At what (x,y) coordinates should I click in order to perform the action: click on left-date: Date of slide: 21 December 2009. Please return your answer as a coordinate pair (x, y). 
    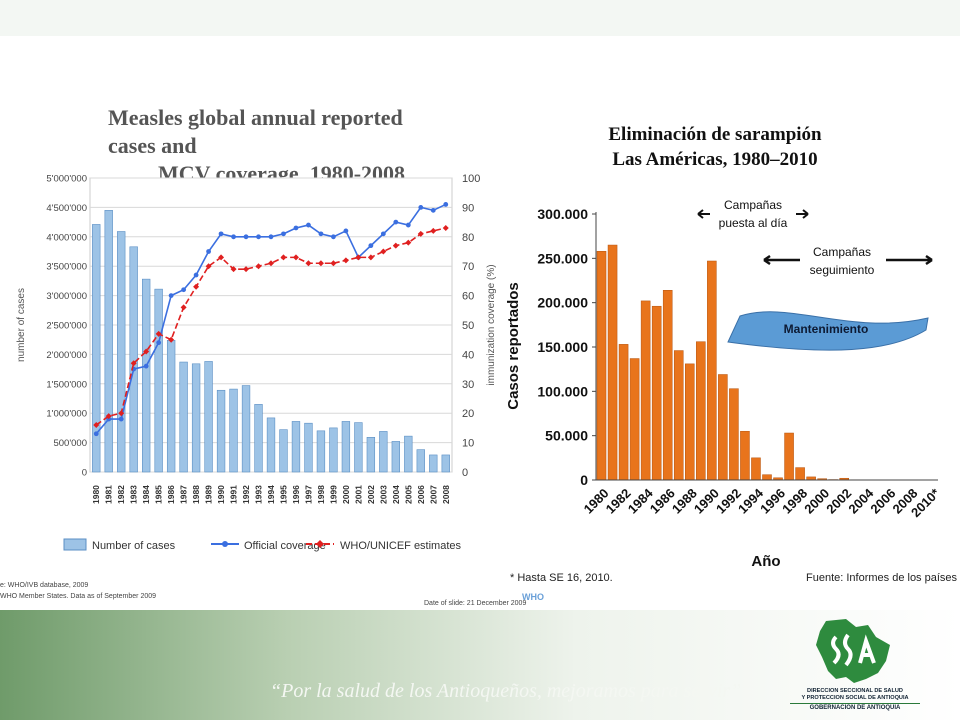
    Looking at the image, I should click on (475, 603).